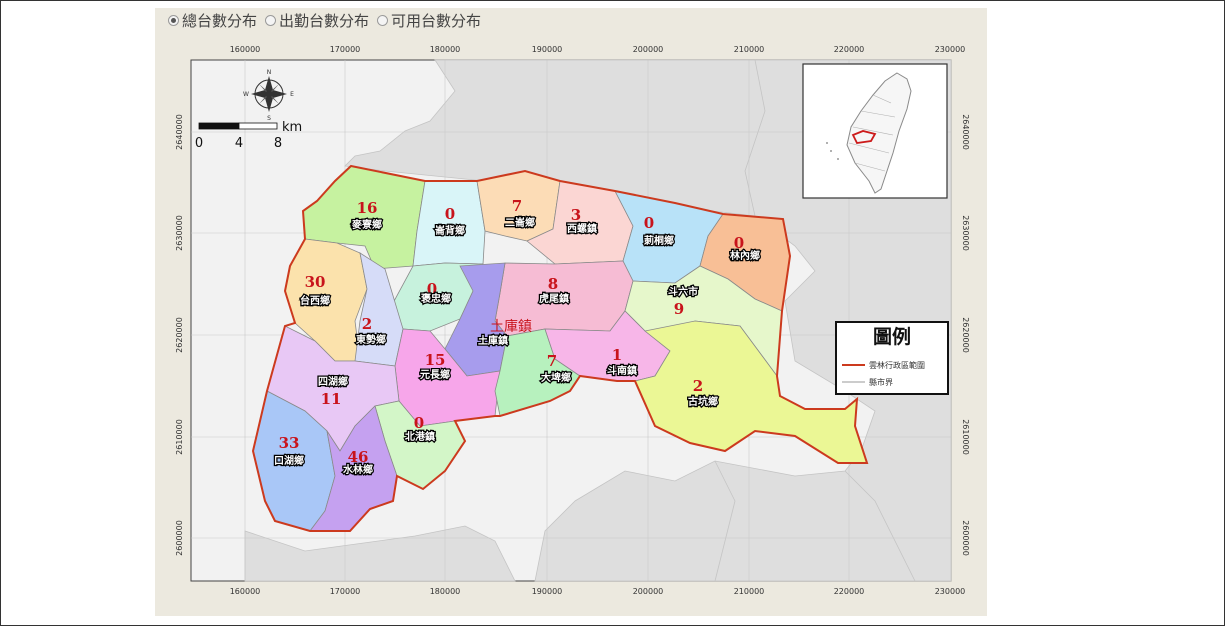 This screenshot has height=626, width=1225. I want to click on y-axis-ticks-right: 2640000 2630000 2620000 2610000 2600000, so click(965, 335).